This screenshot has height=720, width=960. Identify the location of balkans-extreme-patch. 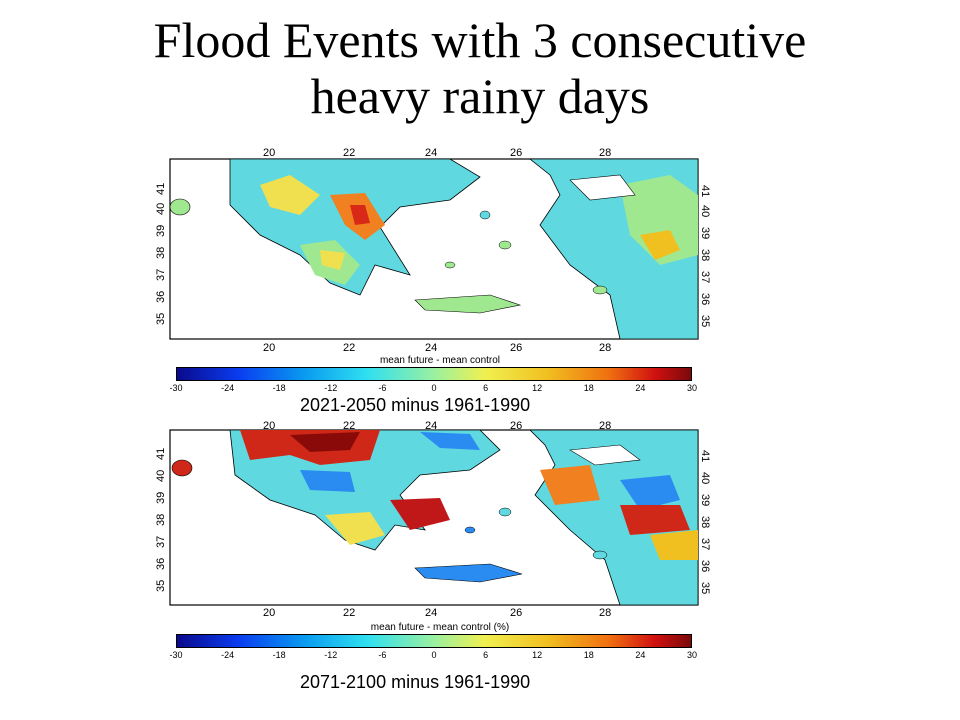
(325, 442).